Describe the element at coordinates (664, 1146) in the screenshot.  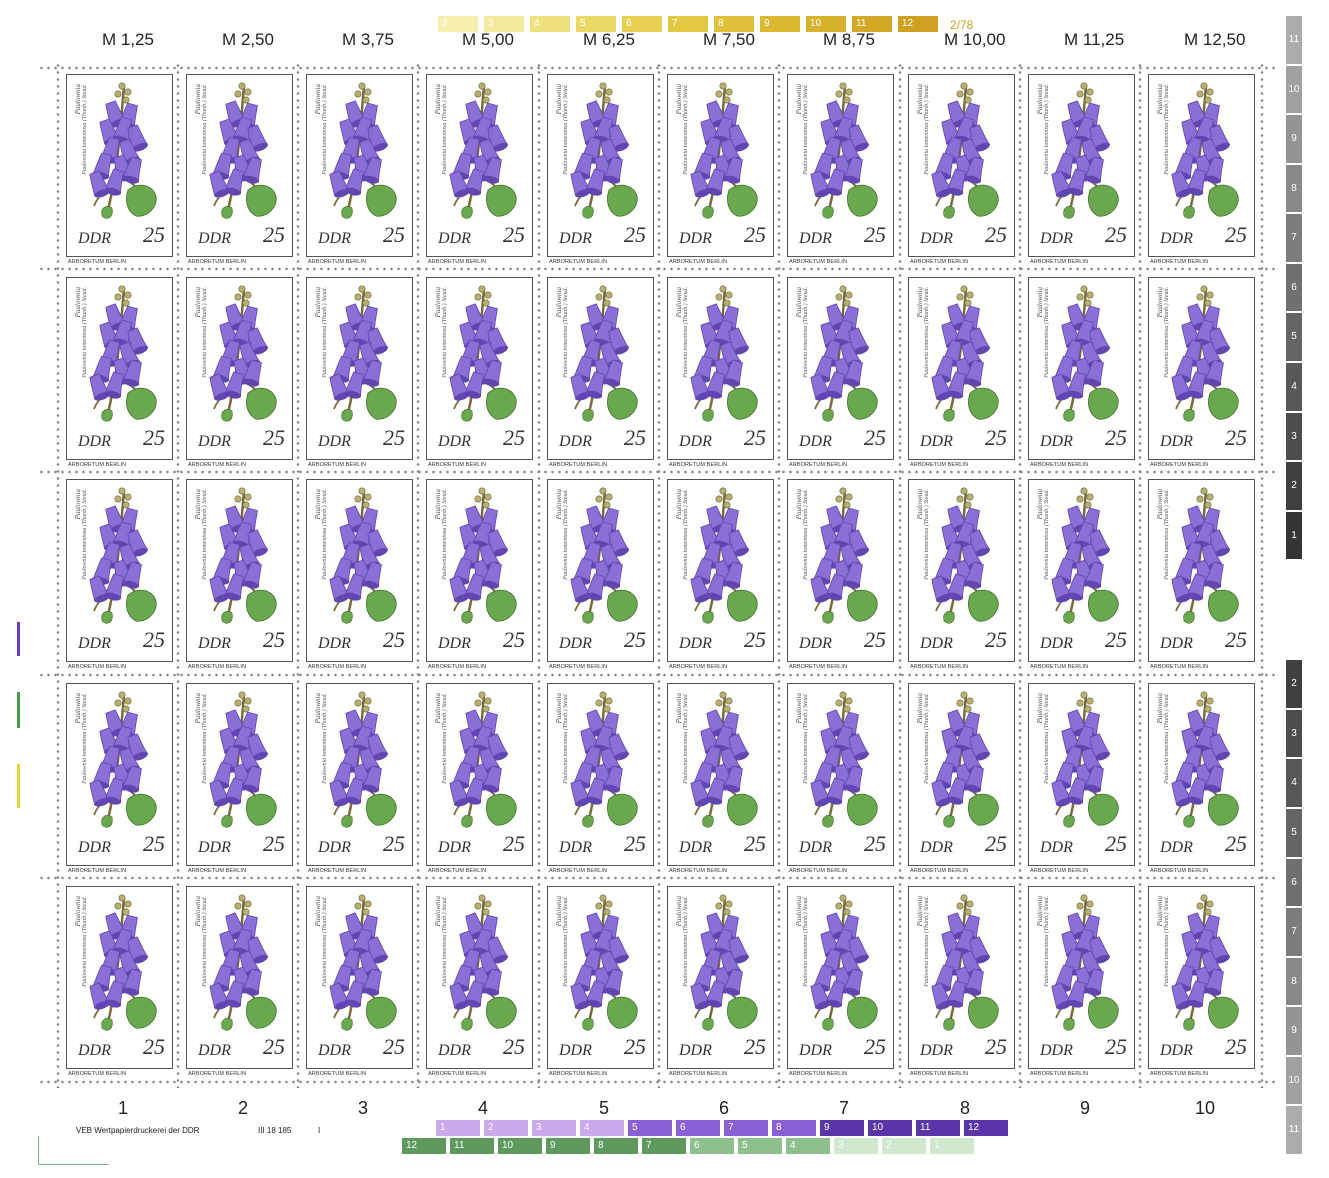
I see `color-bar-cell: 7` at that location.